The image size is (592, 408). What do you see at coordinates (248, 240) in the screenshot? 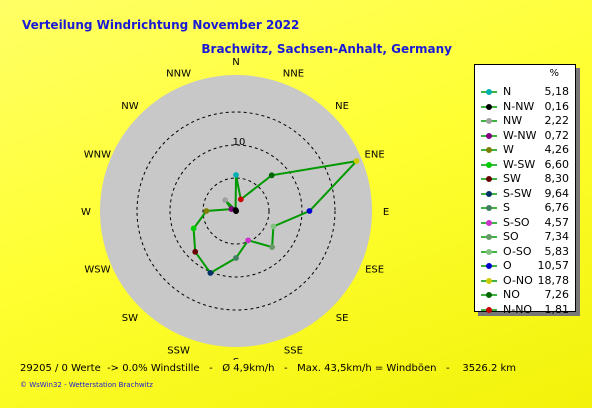
I see `point-SSE` at bounding box center [248, 240].